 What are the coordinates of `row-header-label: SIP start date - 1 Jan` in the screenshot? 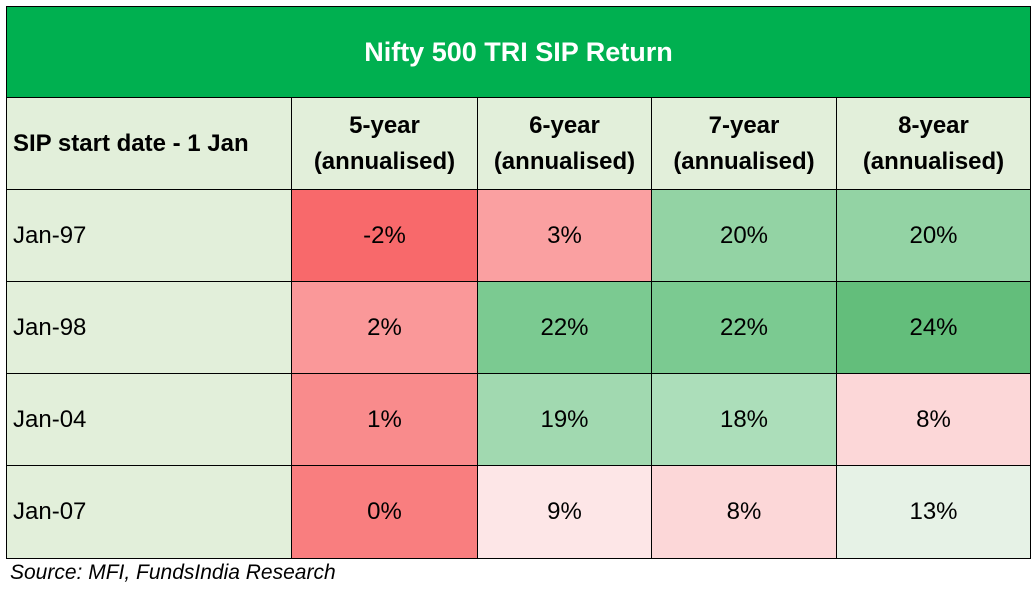 It's located at (149, 143).